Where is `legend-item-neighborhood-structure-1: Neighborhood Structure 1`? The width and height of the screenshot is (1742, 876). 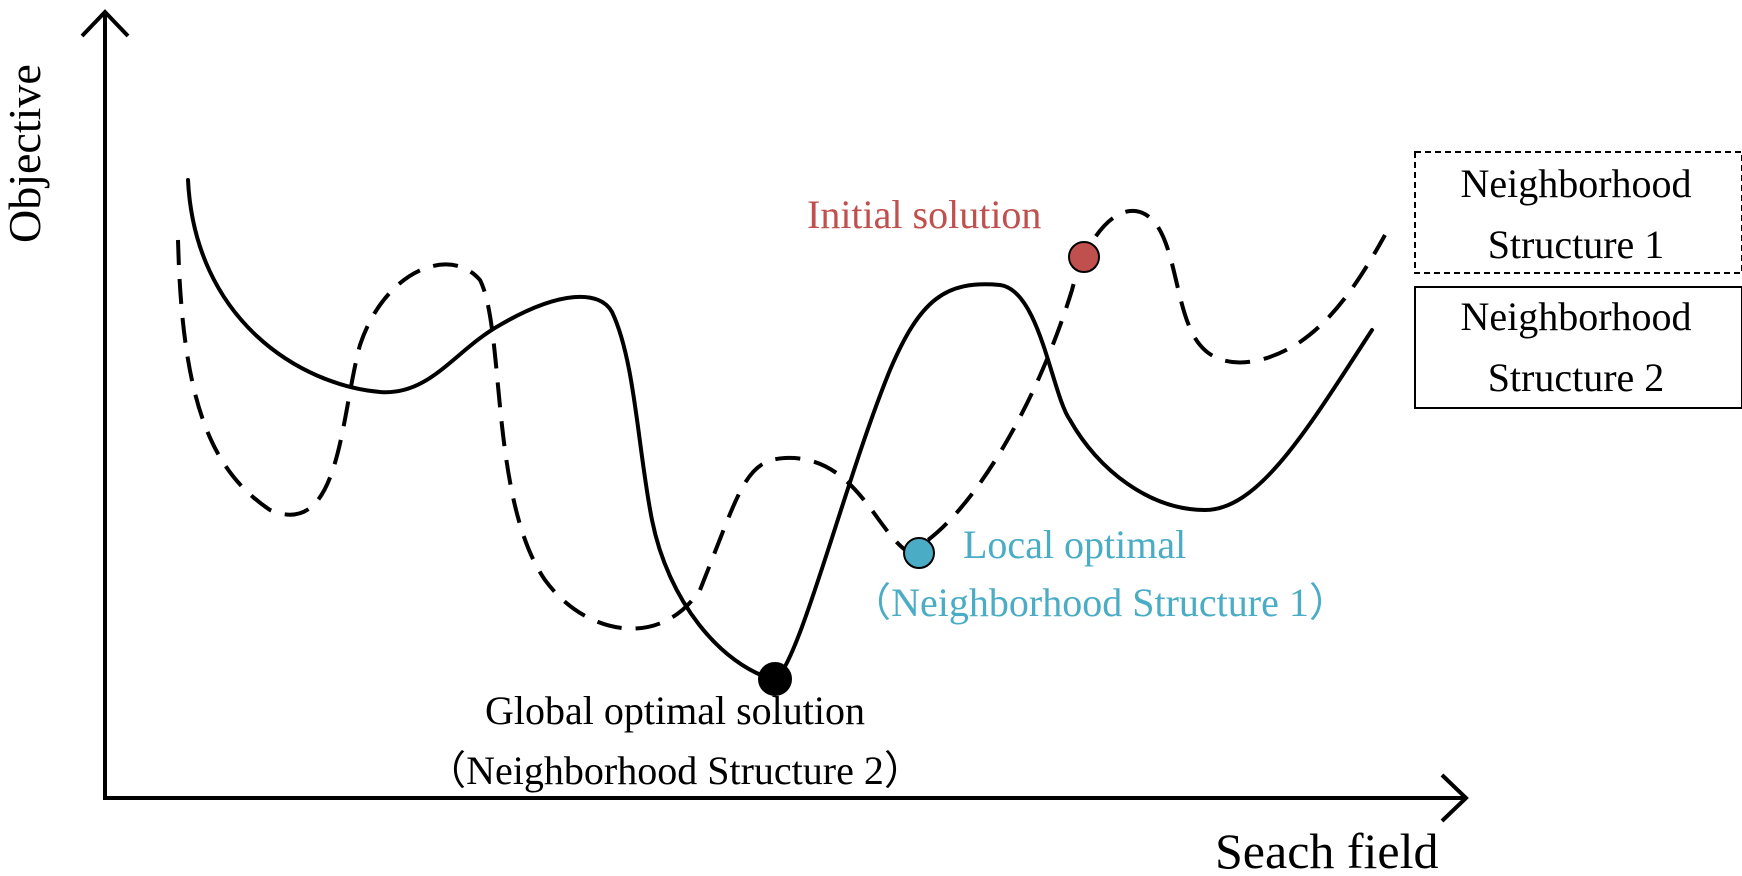
legend-item-neighborhood-structure-1: Neighborhood Structure 1 is located at coordinates (1578, 212).